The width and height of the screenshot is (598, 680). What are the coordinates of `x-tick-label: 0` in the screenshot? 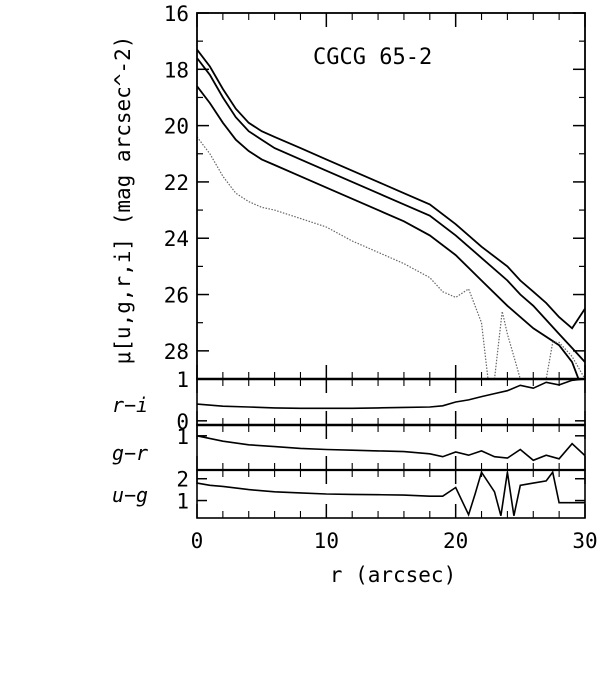 It's located at (197, 541).